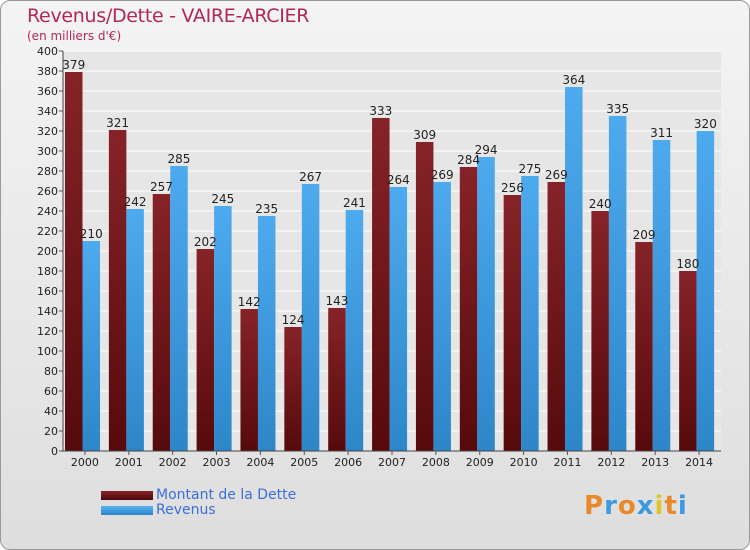 The height and width of the screenshot is (550, 750). Describe the element at coordinates (47, 71) in the screenshot. I see `y-tick-label: 380` at that location.